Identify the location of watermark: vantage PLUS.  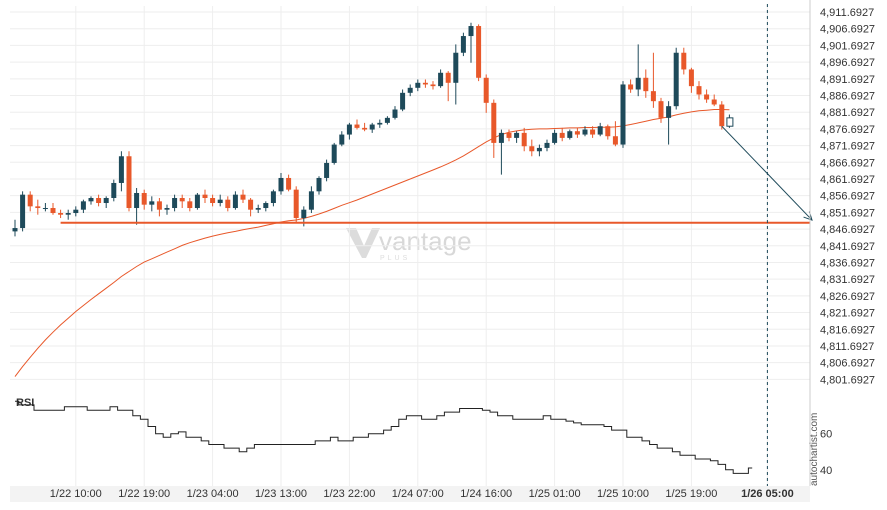
(409, 244).